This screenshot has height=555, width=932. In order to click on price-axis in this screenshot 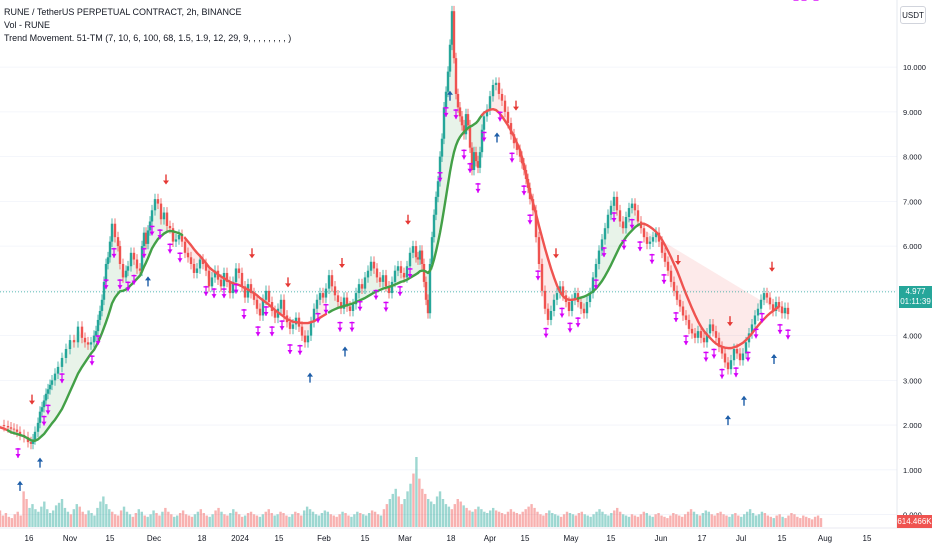, I will do `click(914, 275)`.